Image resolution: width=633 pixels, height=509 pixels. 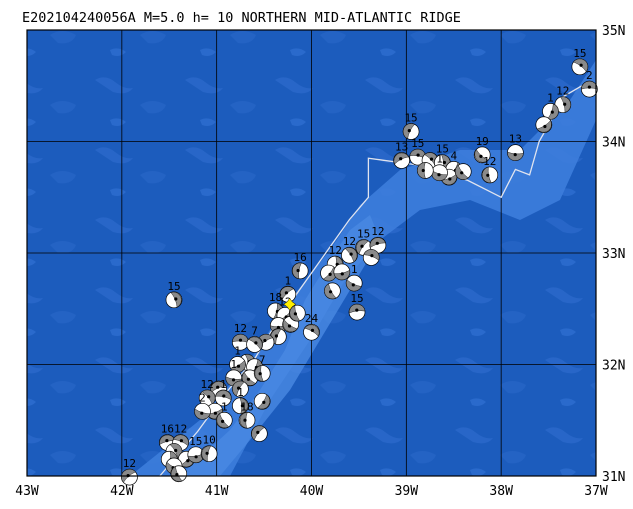 I want to click on lon-tick-label: 38W, so click(x=501, y=491).